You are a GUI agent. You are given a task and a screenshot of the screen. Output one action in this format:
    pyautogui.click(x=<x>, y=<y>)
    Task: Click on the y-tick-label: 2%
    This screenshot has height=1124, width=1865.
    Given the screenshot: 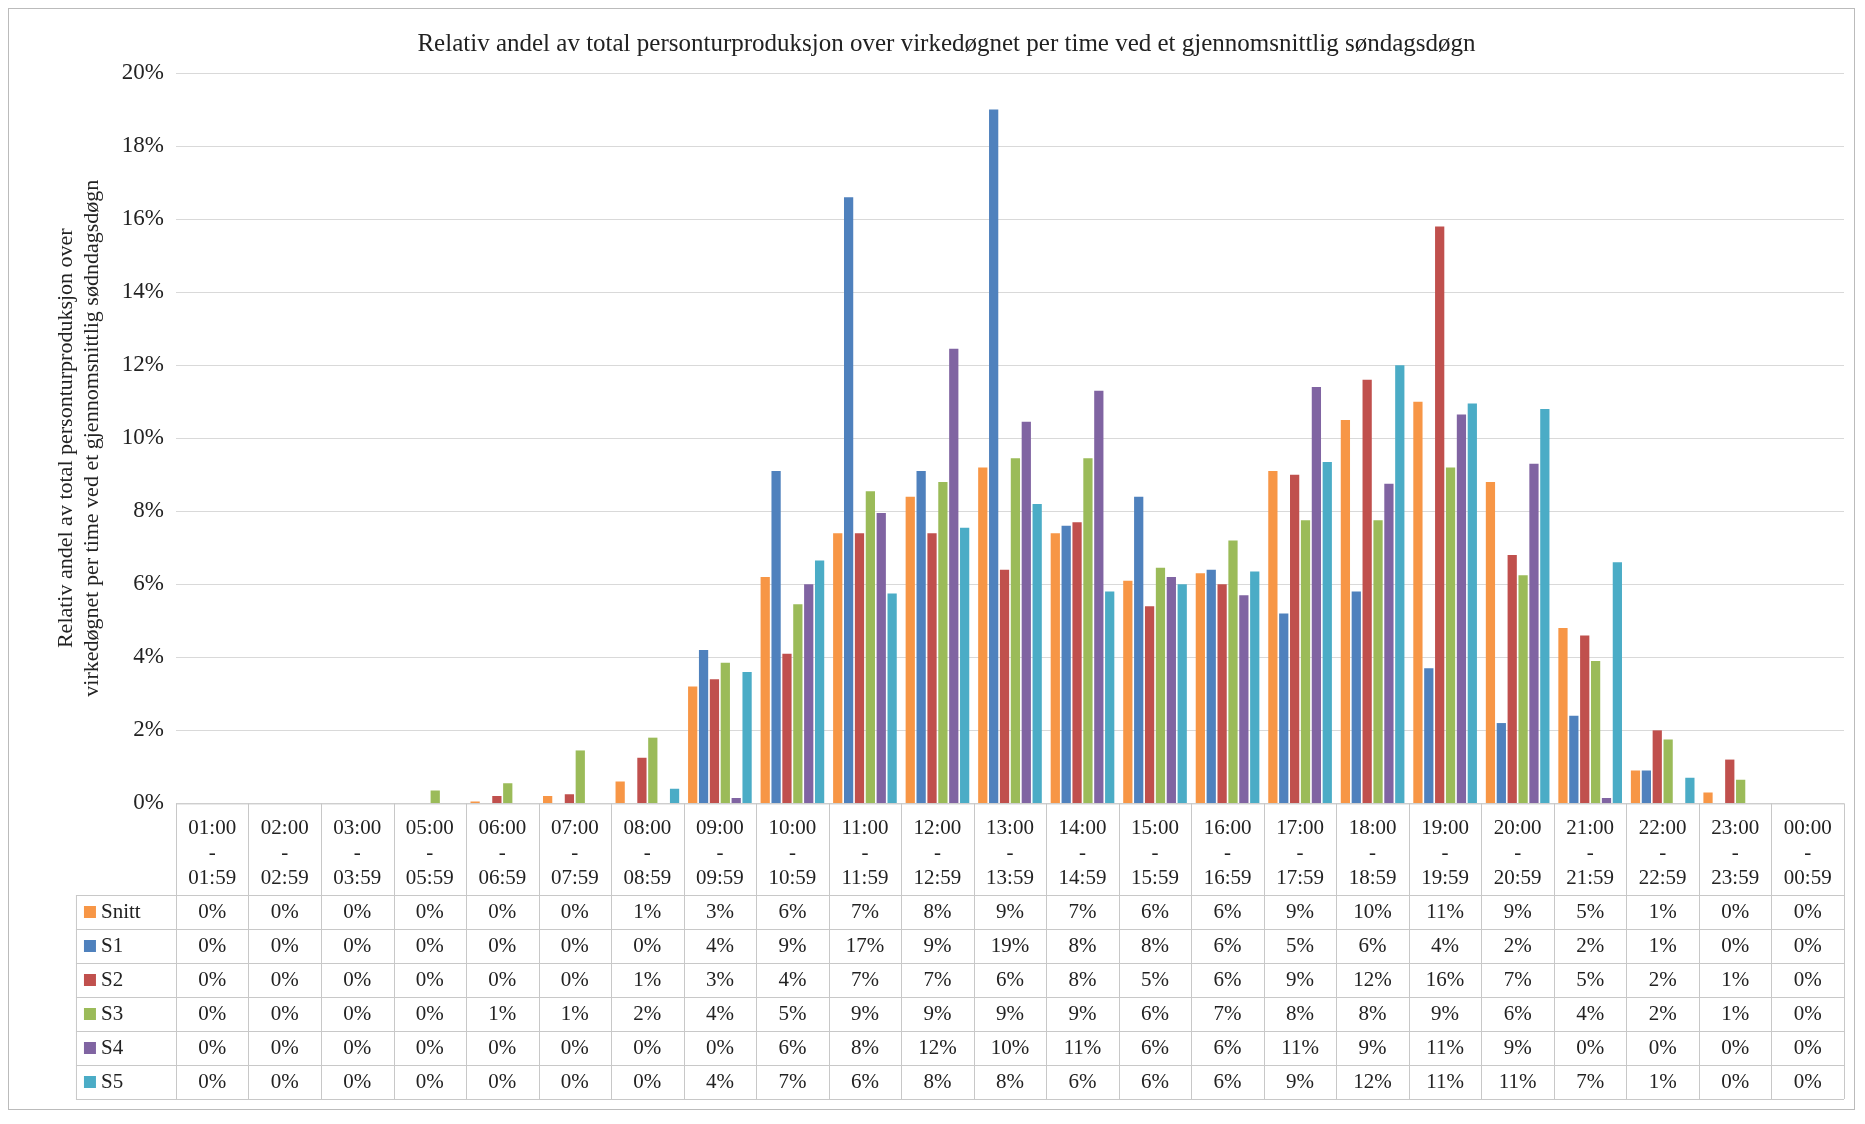 What is the action you would take?
    pyautogui.click(x=148, y=729)
    